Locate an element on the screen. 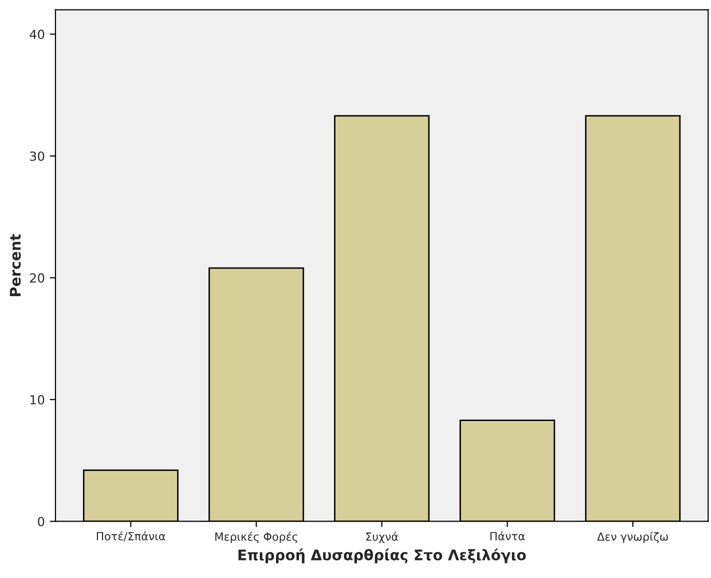 This screenshot has width=711, height=578. x-tick-label: Δεν γνωρίζω is located at coordinates (632, 537).